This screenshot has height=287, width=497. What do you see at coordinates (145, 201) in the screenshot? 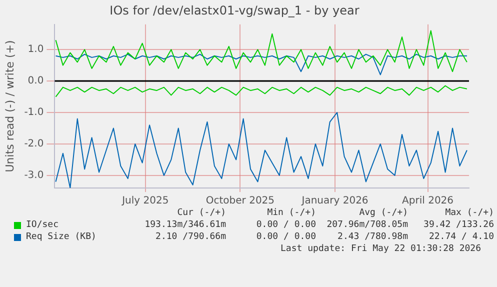
I see `x-tick-label: July 2025` at bounding box center [145, 201].